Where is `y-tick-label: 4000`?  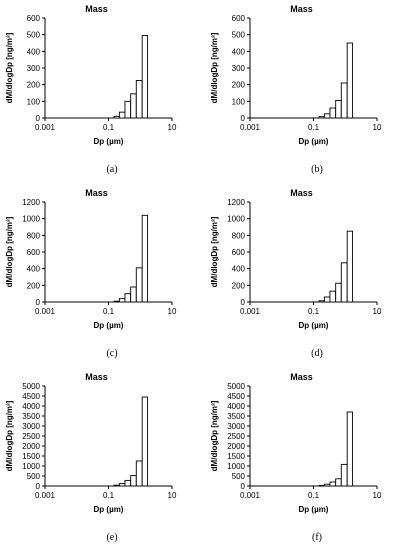
y-tick-label: 4000 is located at coordinates (31, 406).